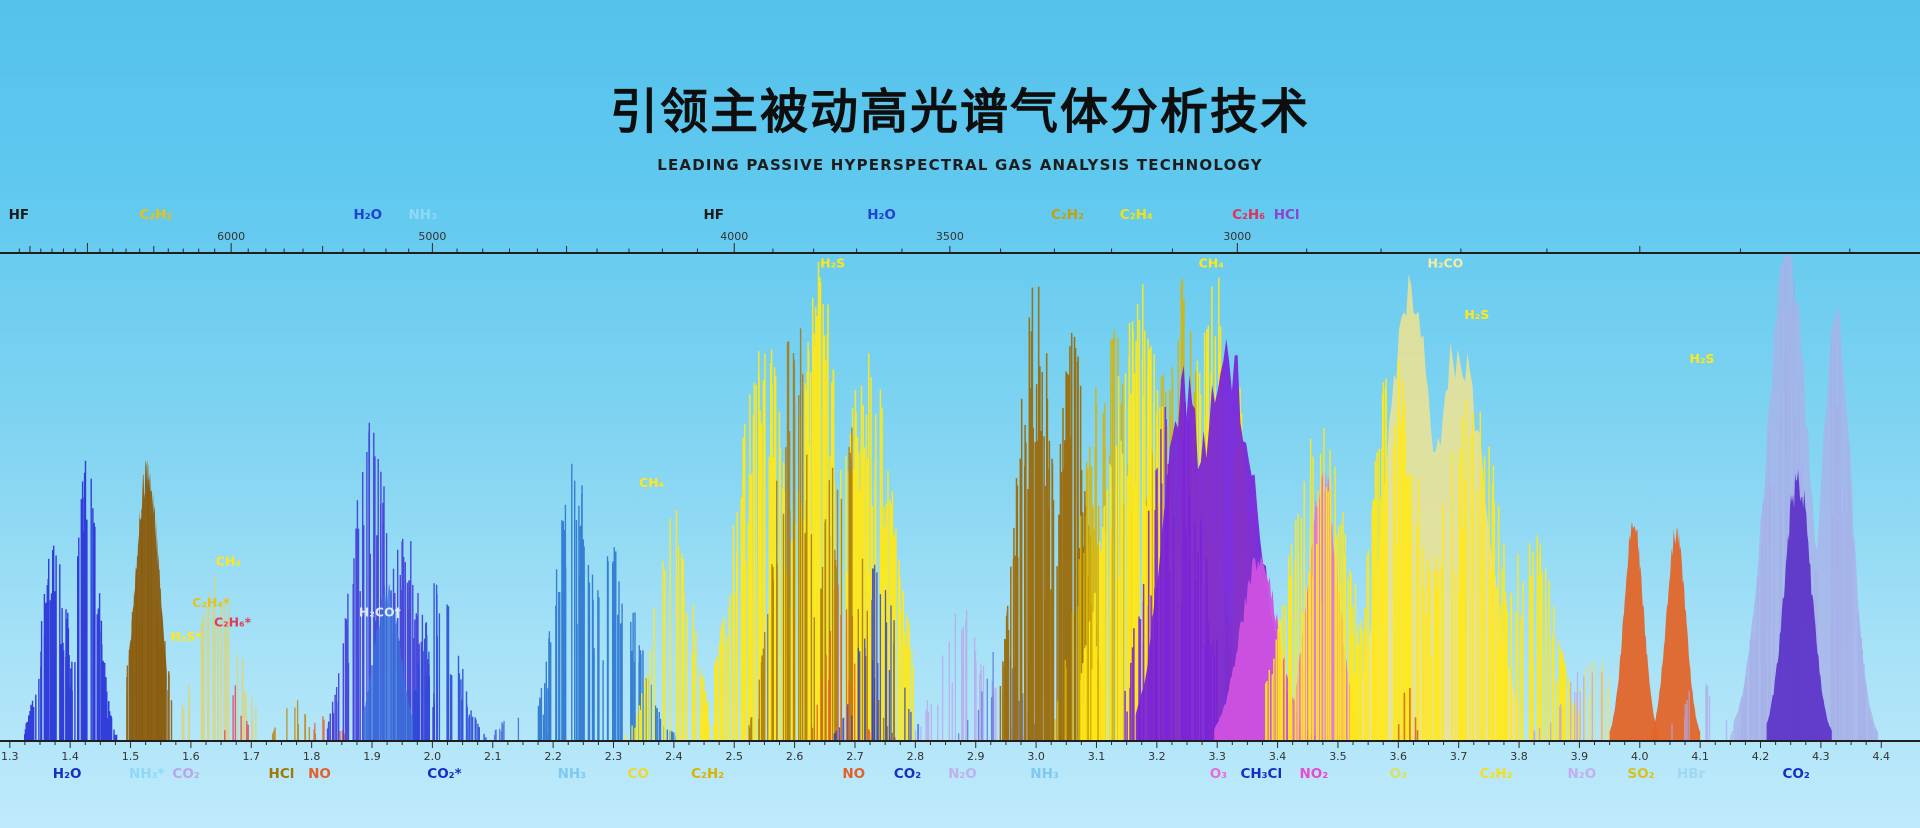 The height and width of the screenshot is (828, 1920). Describe the element at coordinates (294, 720) in the screenshot. I see `band-hcl-1.77` at that location.